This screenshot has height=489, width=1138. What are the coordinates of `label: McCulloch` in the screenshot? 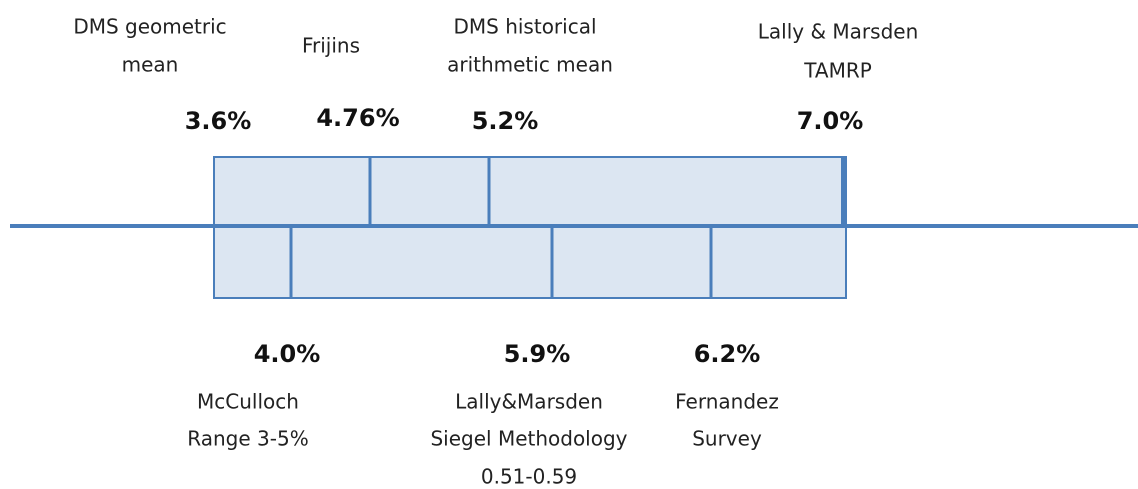 It's located at (248, 402).